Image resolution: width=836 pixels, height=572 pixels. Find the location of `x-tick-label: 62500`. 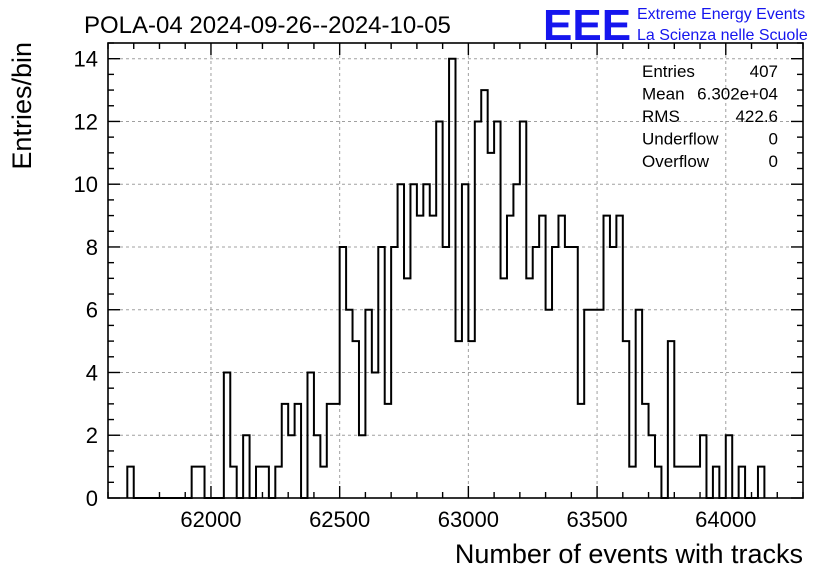

x-tick-label: 62500 is located at coordinates (339, 519).